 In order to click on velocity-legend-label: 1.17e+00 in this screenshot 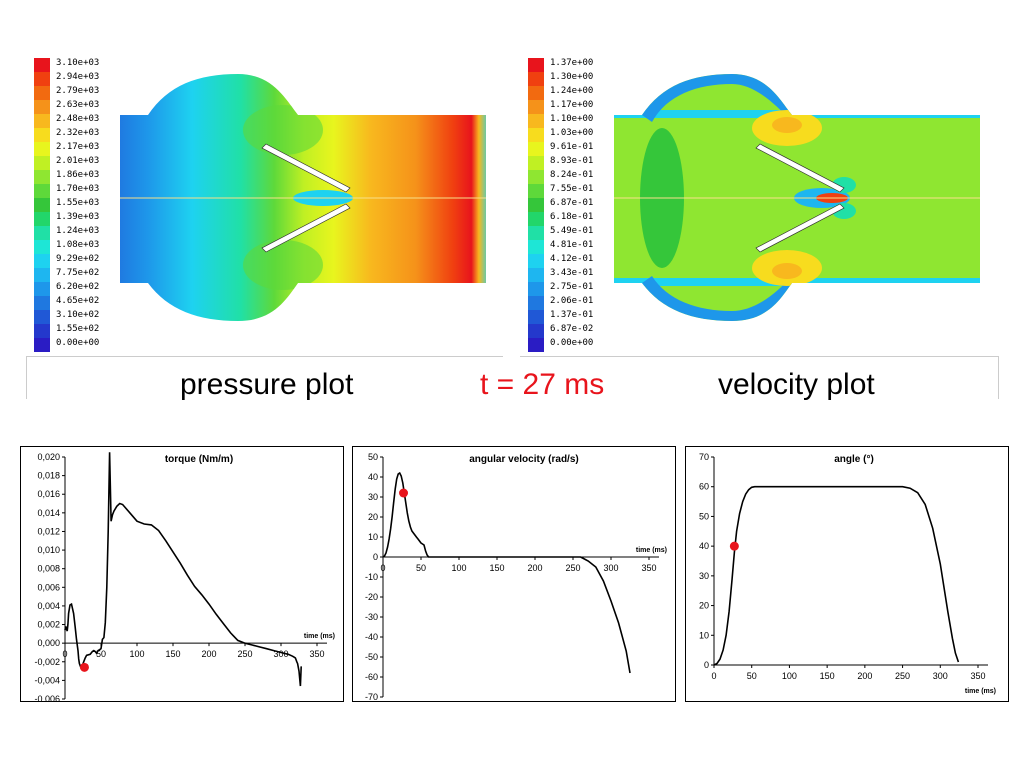, I will do `click(572, 105)`.